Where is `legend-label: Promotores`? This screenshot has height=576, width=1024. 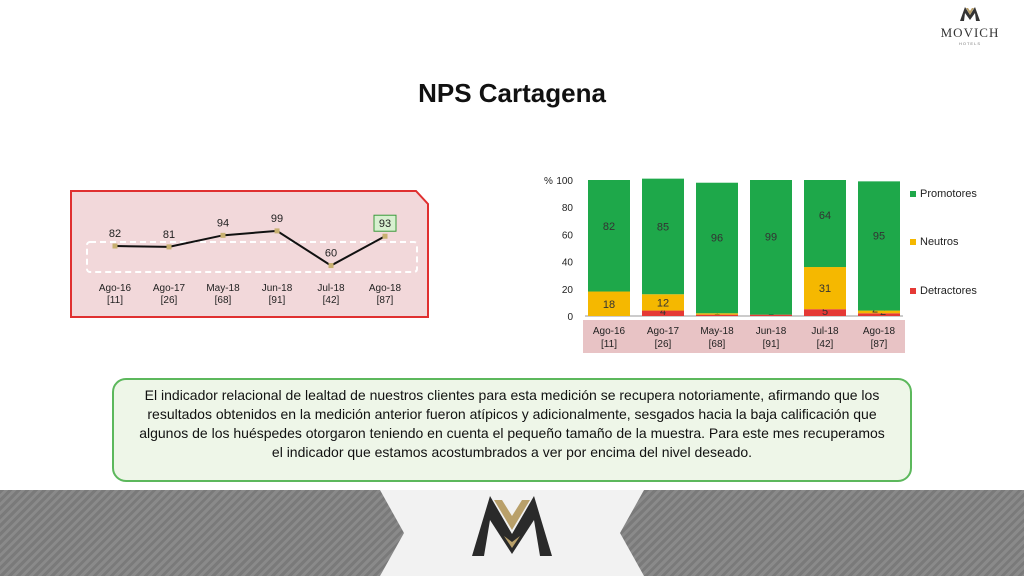 legend-label: Promotores is located at coordinates (948, 194).